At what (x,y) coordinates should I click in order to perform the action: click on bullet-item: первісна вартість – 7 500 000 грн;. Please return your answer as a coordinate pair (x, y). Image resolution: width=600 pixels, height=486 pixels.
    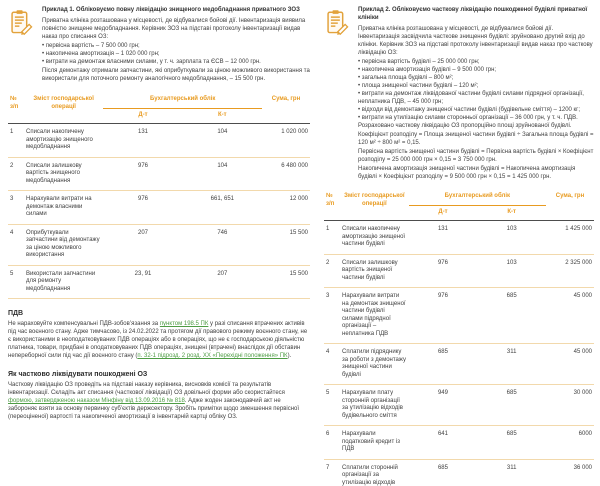
    Looking at the image, I should click on (176, 46).